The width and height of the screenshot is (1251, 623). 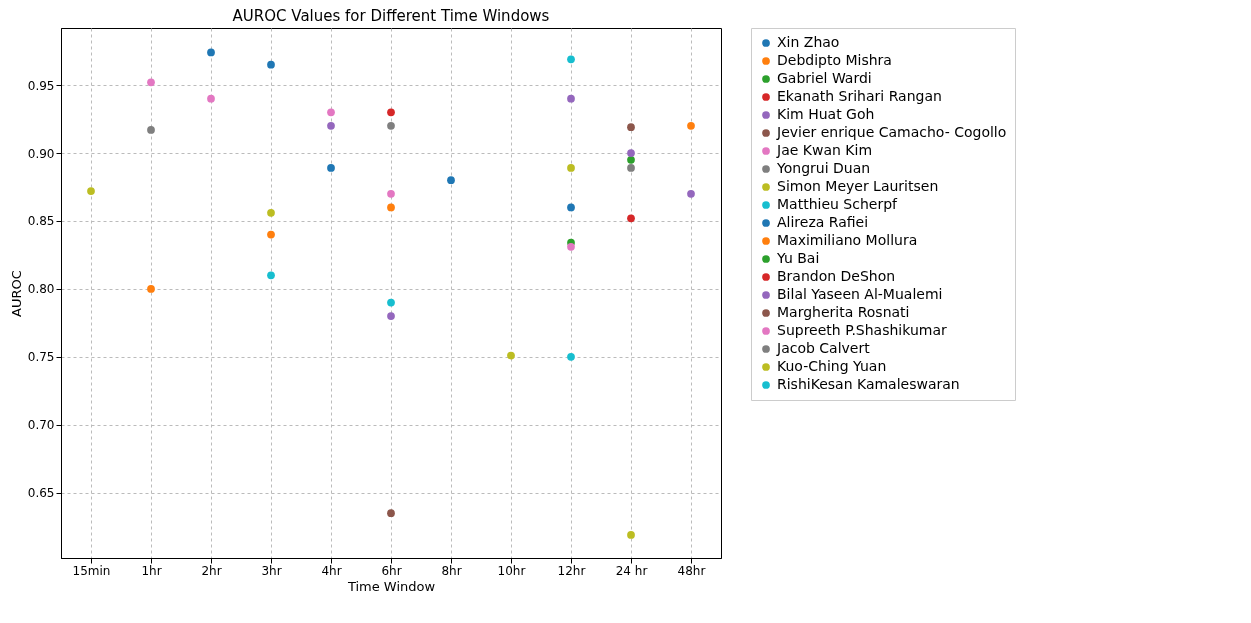 What do you see at coordinates (41, 221) in the screenshot?
I see `y-tick-label: 0.85` at bounding box center [41, 221].